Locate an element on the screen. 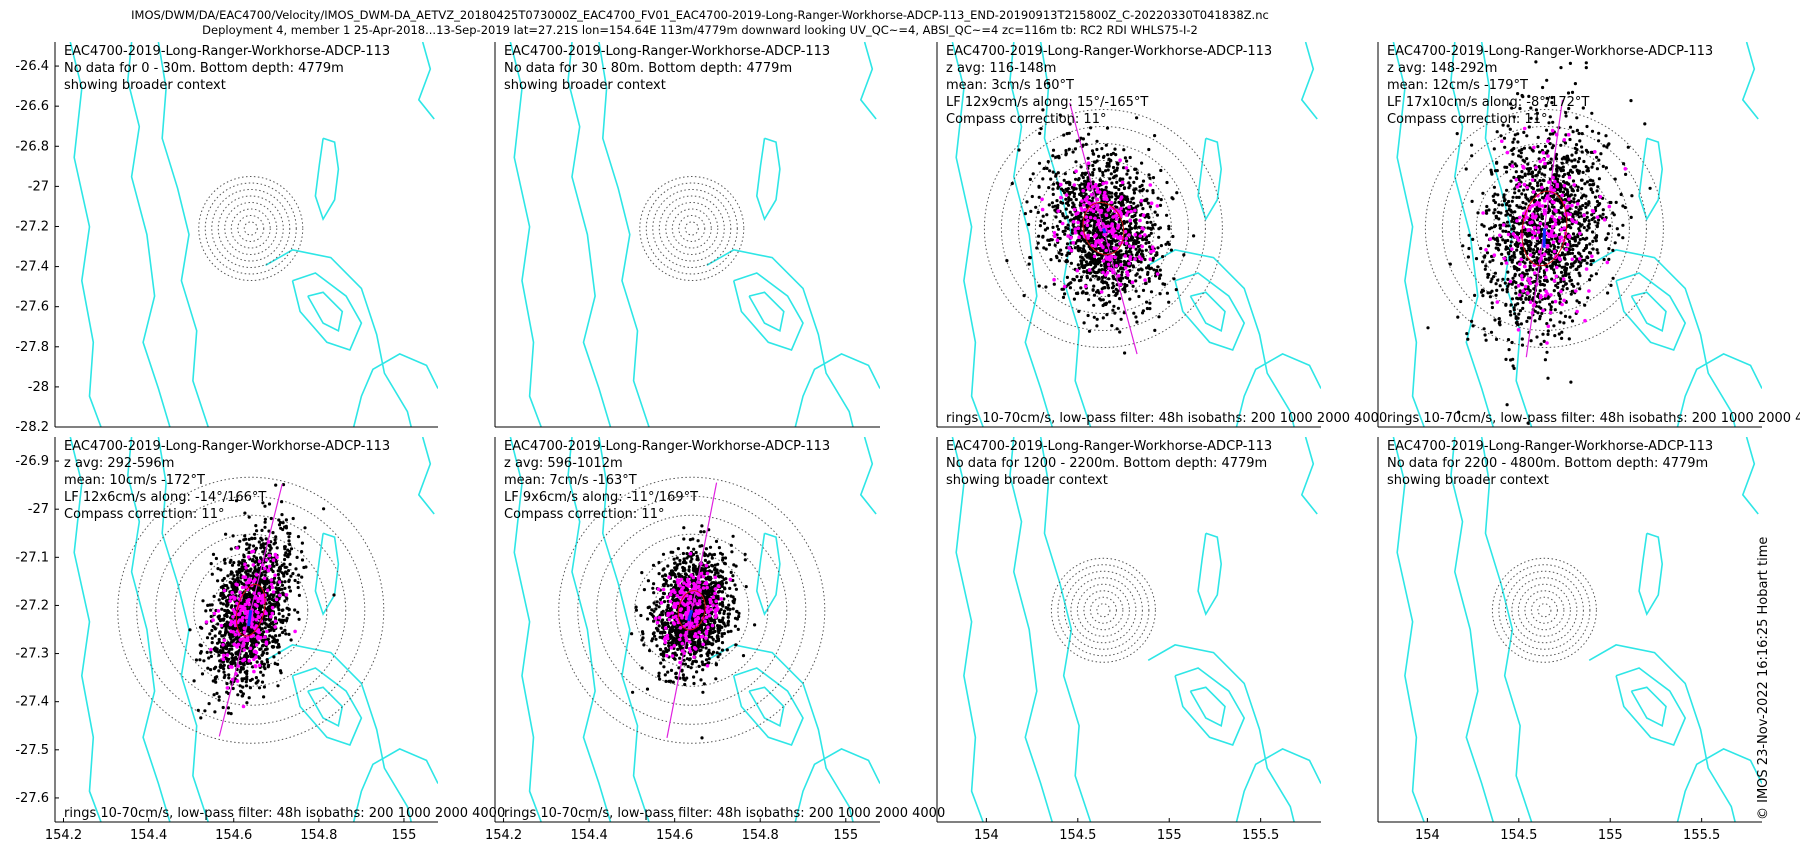  y-tick-label: -27 is located at coordinates (38, 186).